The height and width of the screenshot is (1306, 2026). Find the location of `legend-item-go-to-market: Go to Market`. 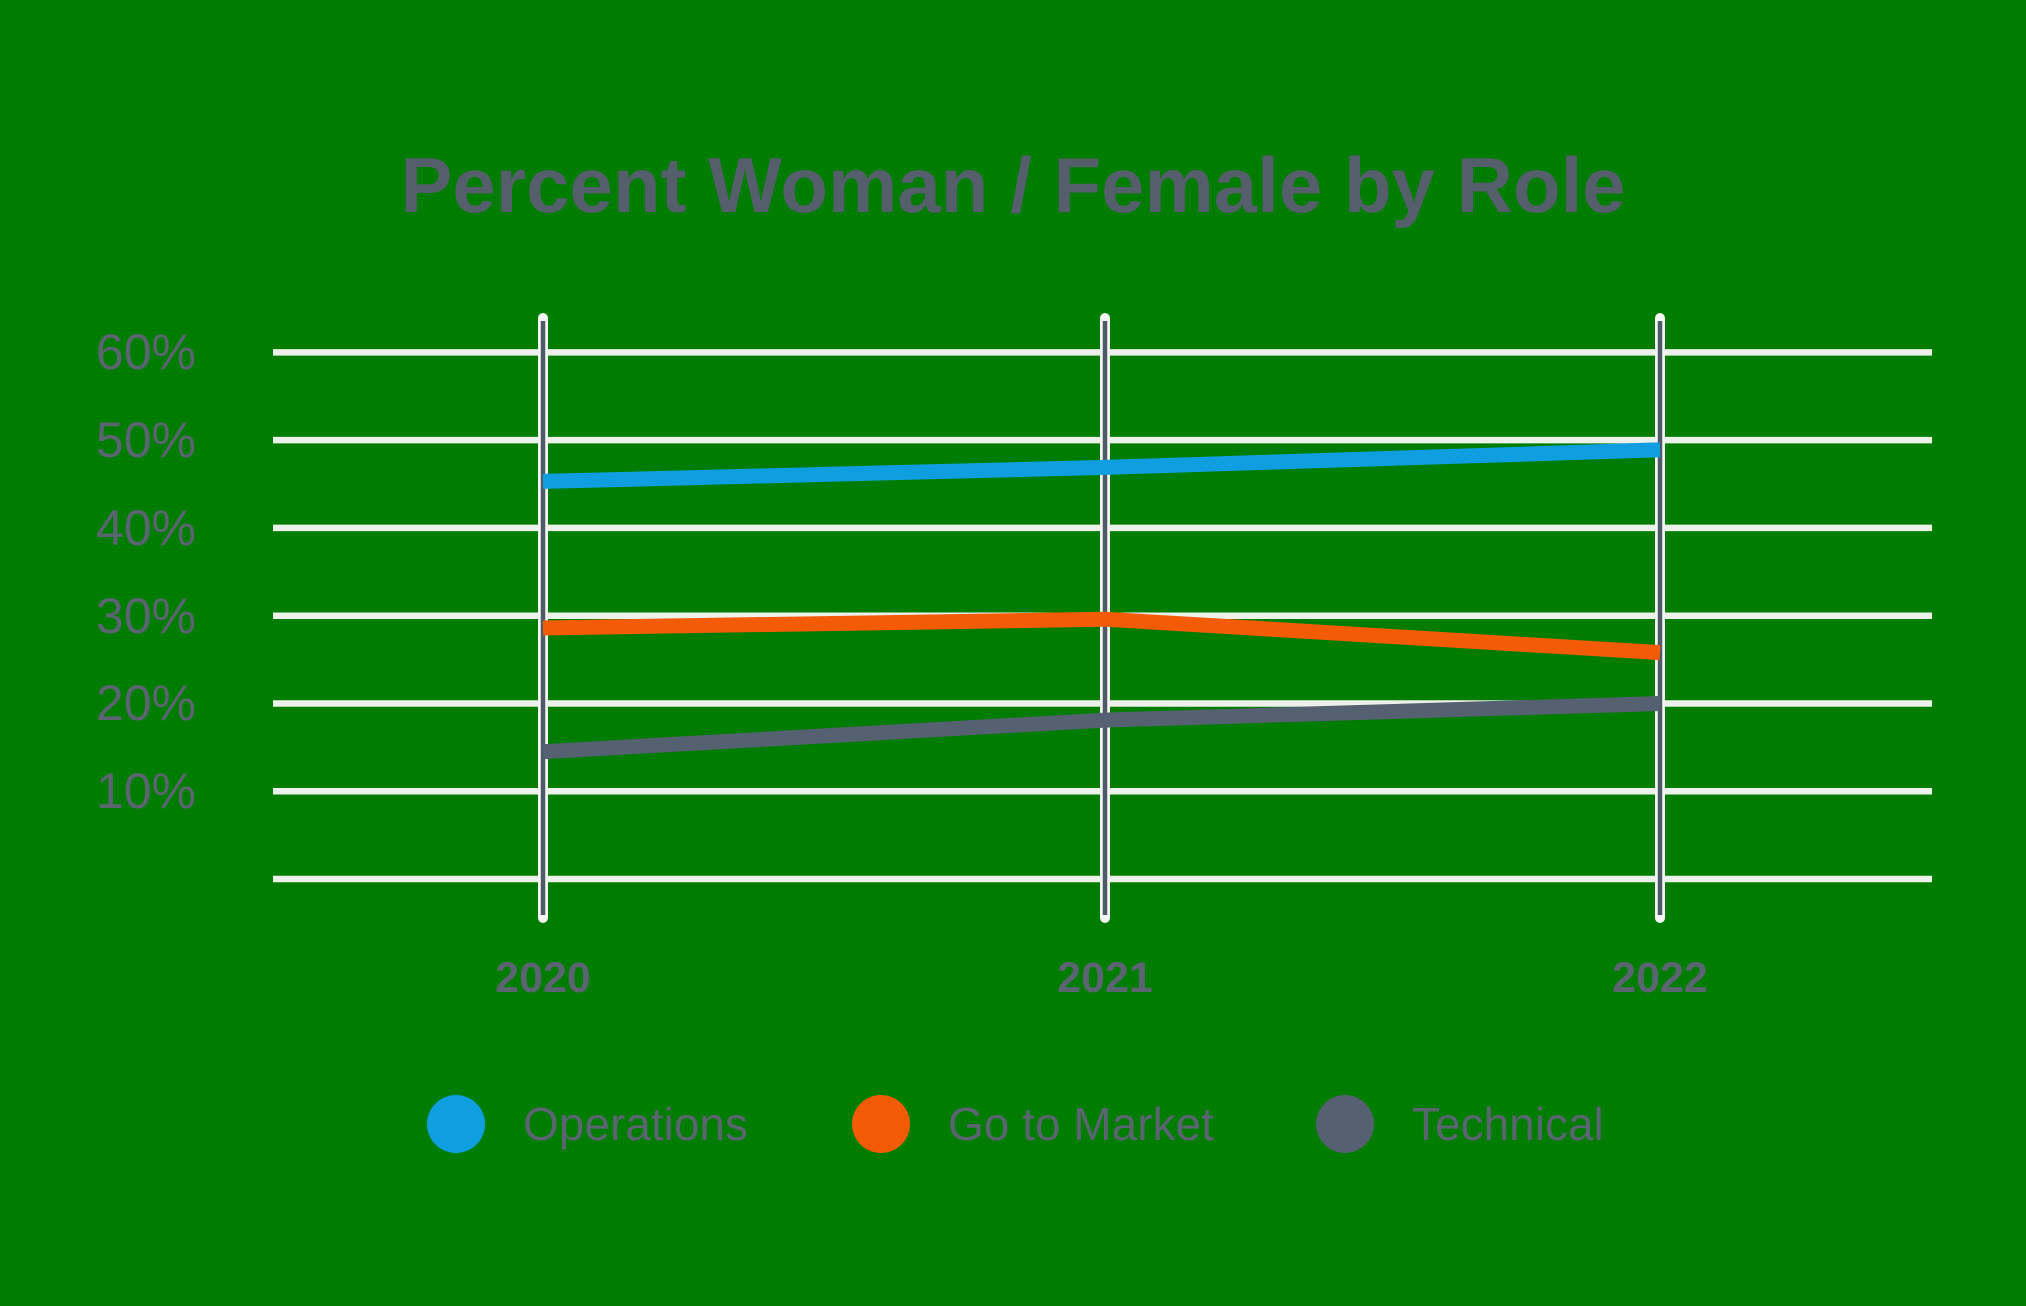

legend-item-go-to-market: Go to Market is located at coordinates (1033, 1124).